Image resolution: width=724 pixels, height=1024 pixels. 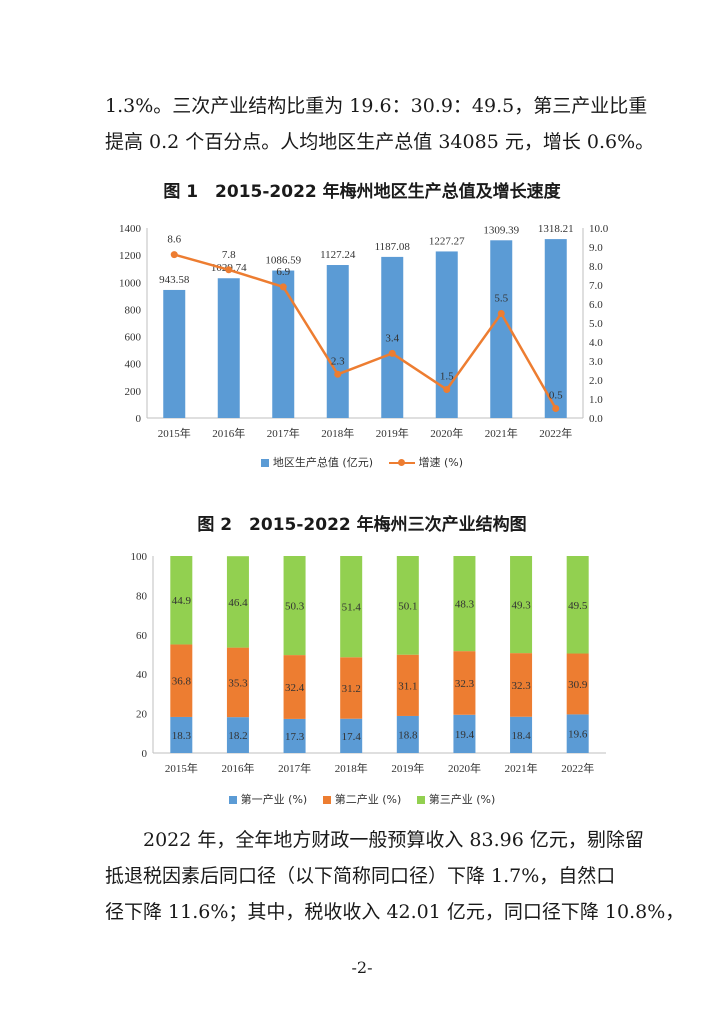 What do you see at coordinates (596, 400) in the screenshot?
I see `y2-tick-label: 1.0` at bounding box center [596, 400].